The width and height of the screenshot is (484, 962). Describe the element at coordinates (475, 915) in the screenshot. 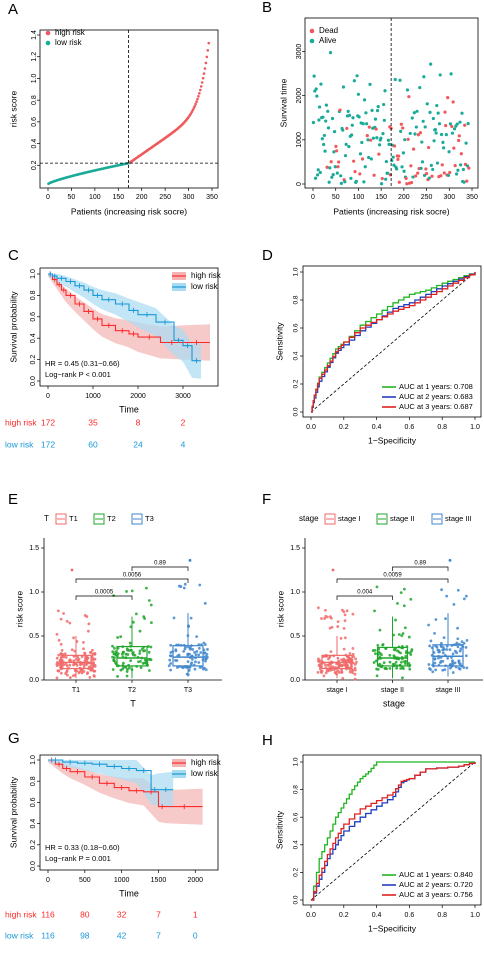

I see `panel-h-xtick-label: 1.0` at that location.